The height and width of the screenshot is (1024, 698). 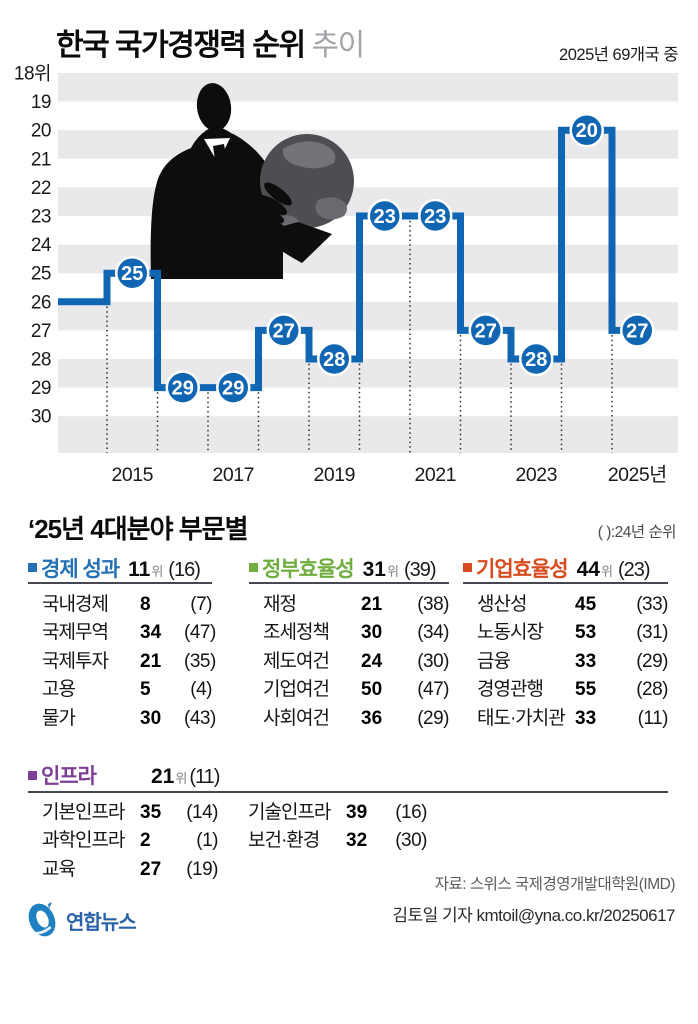 What do you see at coordinates (132, 274) in the screenshot?
I see `svg-text: 25` at bounding box center [132, 274].